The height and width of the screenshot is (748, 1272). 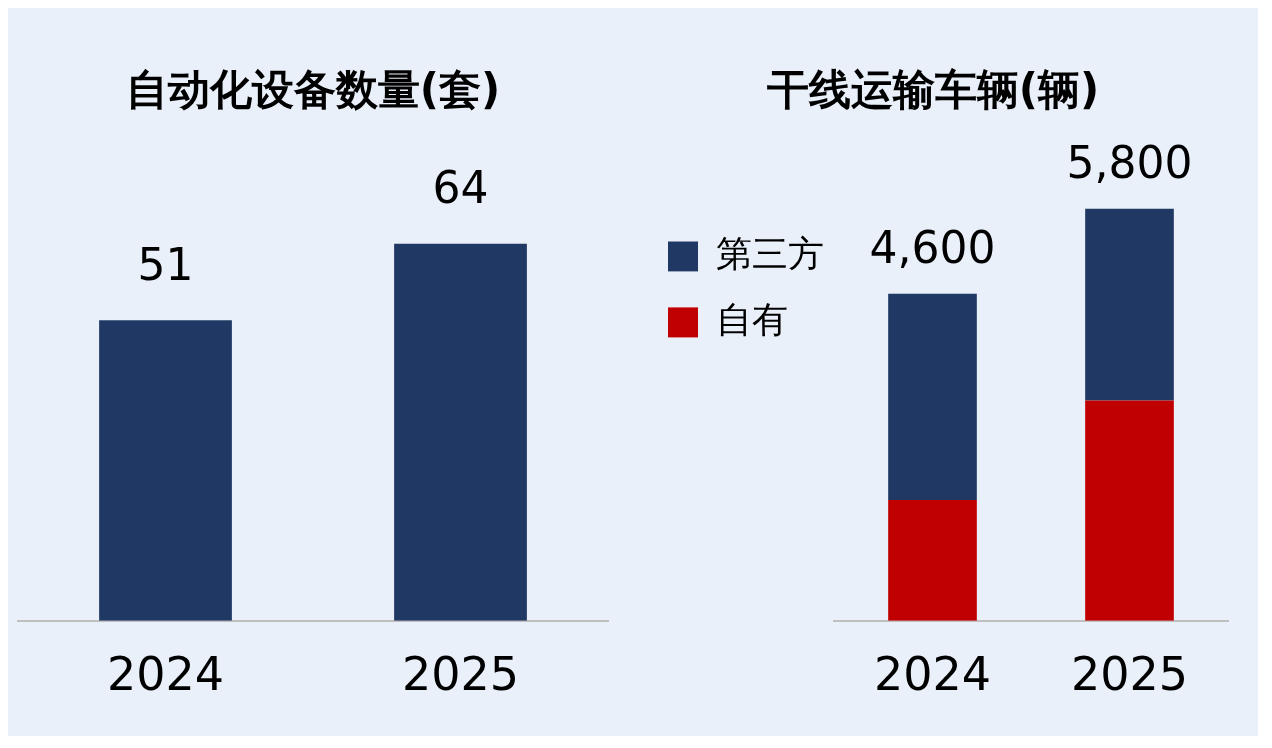 I want to click on data-label: 51, so click(x=165, y=264).